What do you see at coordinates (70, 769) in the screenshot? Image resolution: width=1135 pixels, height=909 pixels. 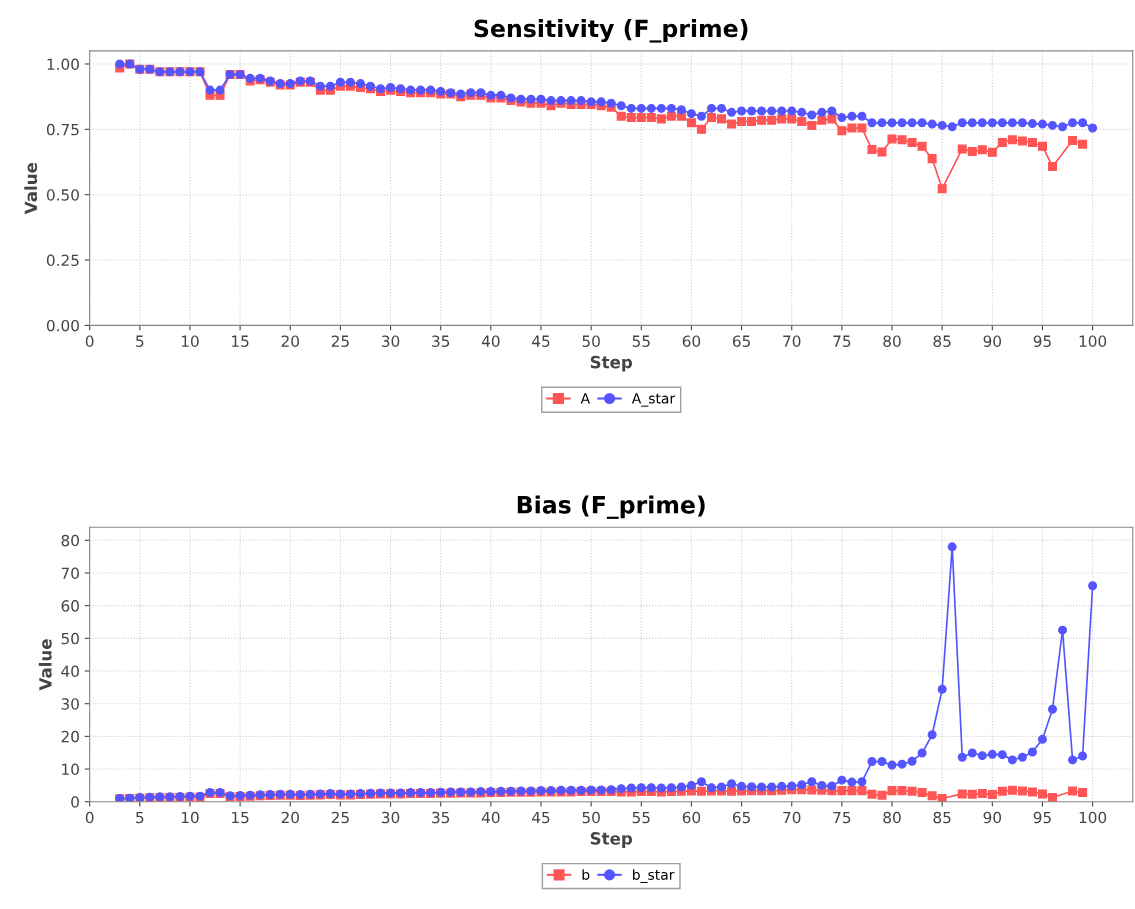 I see `y-tick-label: 10` at bounding box center [70, 769].